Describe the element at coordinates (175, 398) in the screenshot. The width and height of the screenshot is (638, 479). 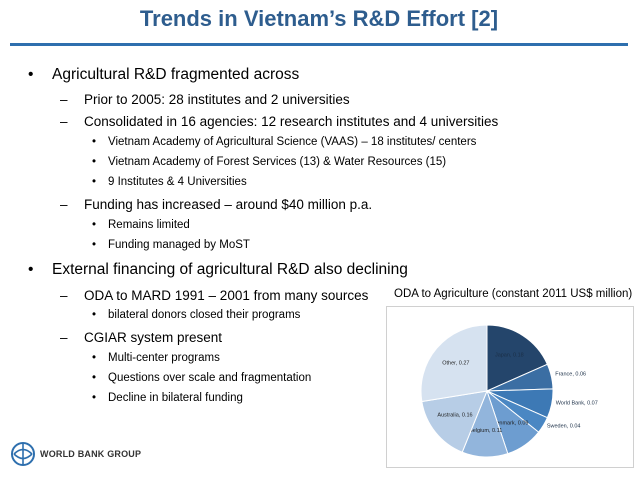
I see `bullet-text: Decline in bilateral funding` at that location.